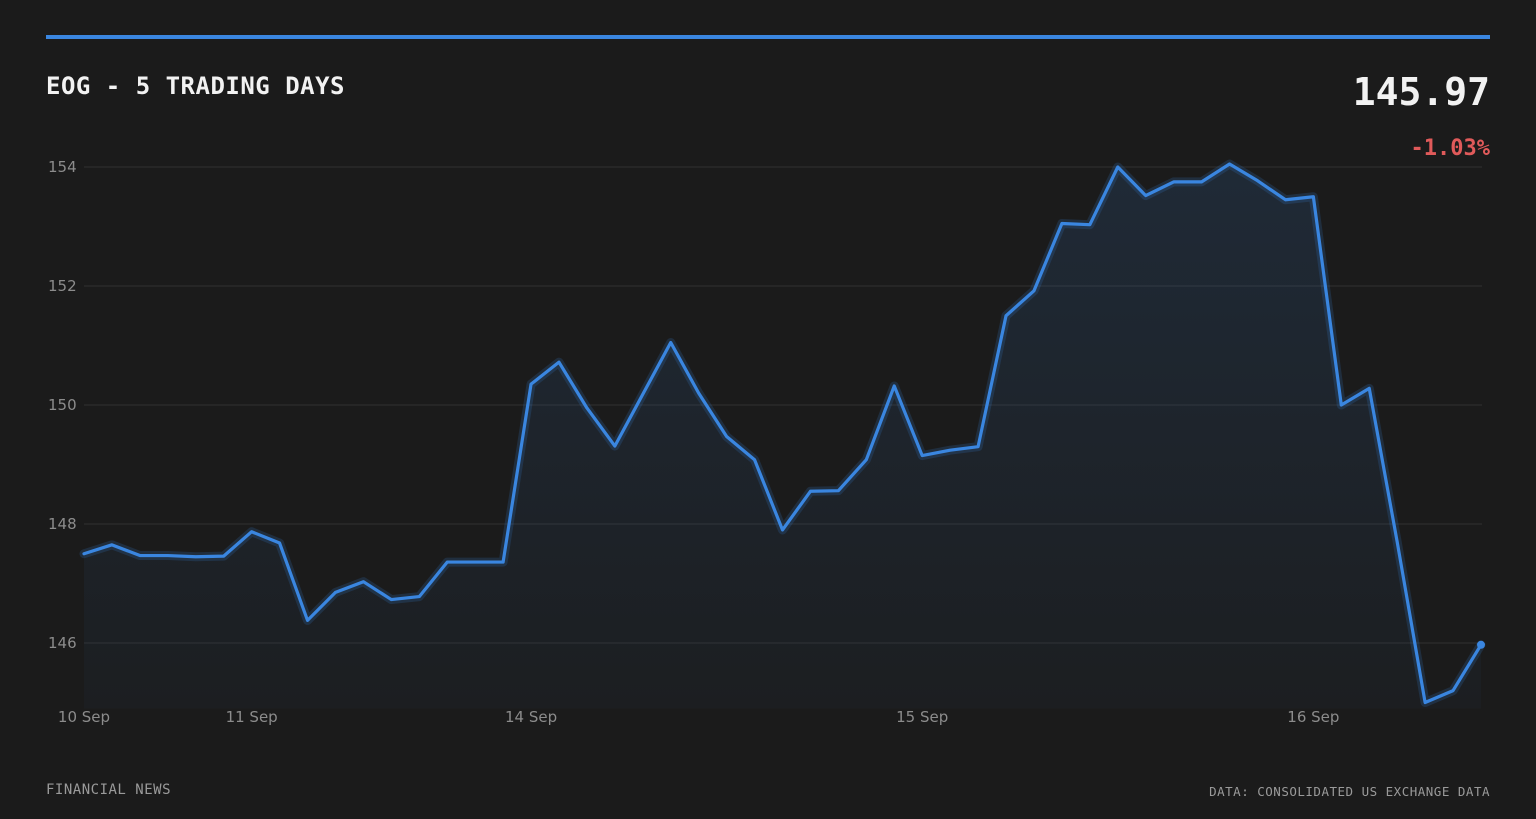 This screenshot has height=819, width=1536. I want to click on price-change: -1.03%, so click(1450, 148).